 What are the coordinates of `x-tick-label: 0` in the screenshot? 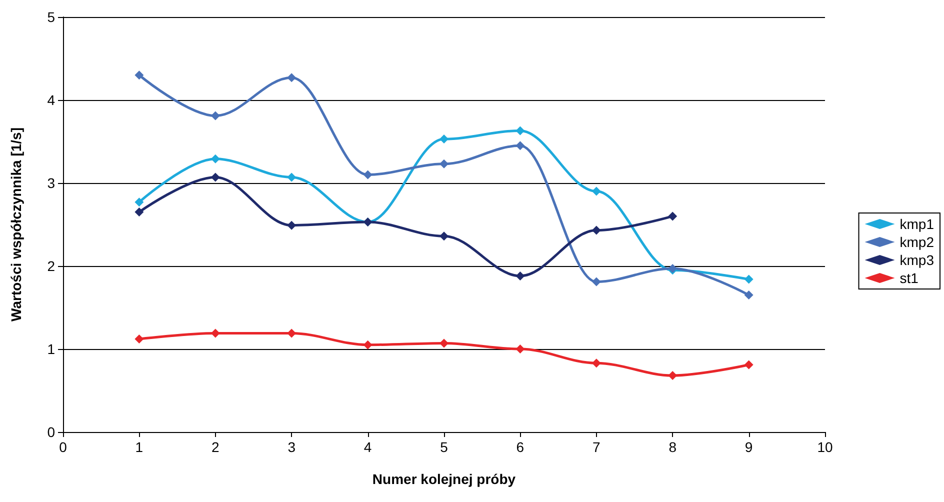 It's located at (63, 447).